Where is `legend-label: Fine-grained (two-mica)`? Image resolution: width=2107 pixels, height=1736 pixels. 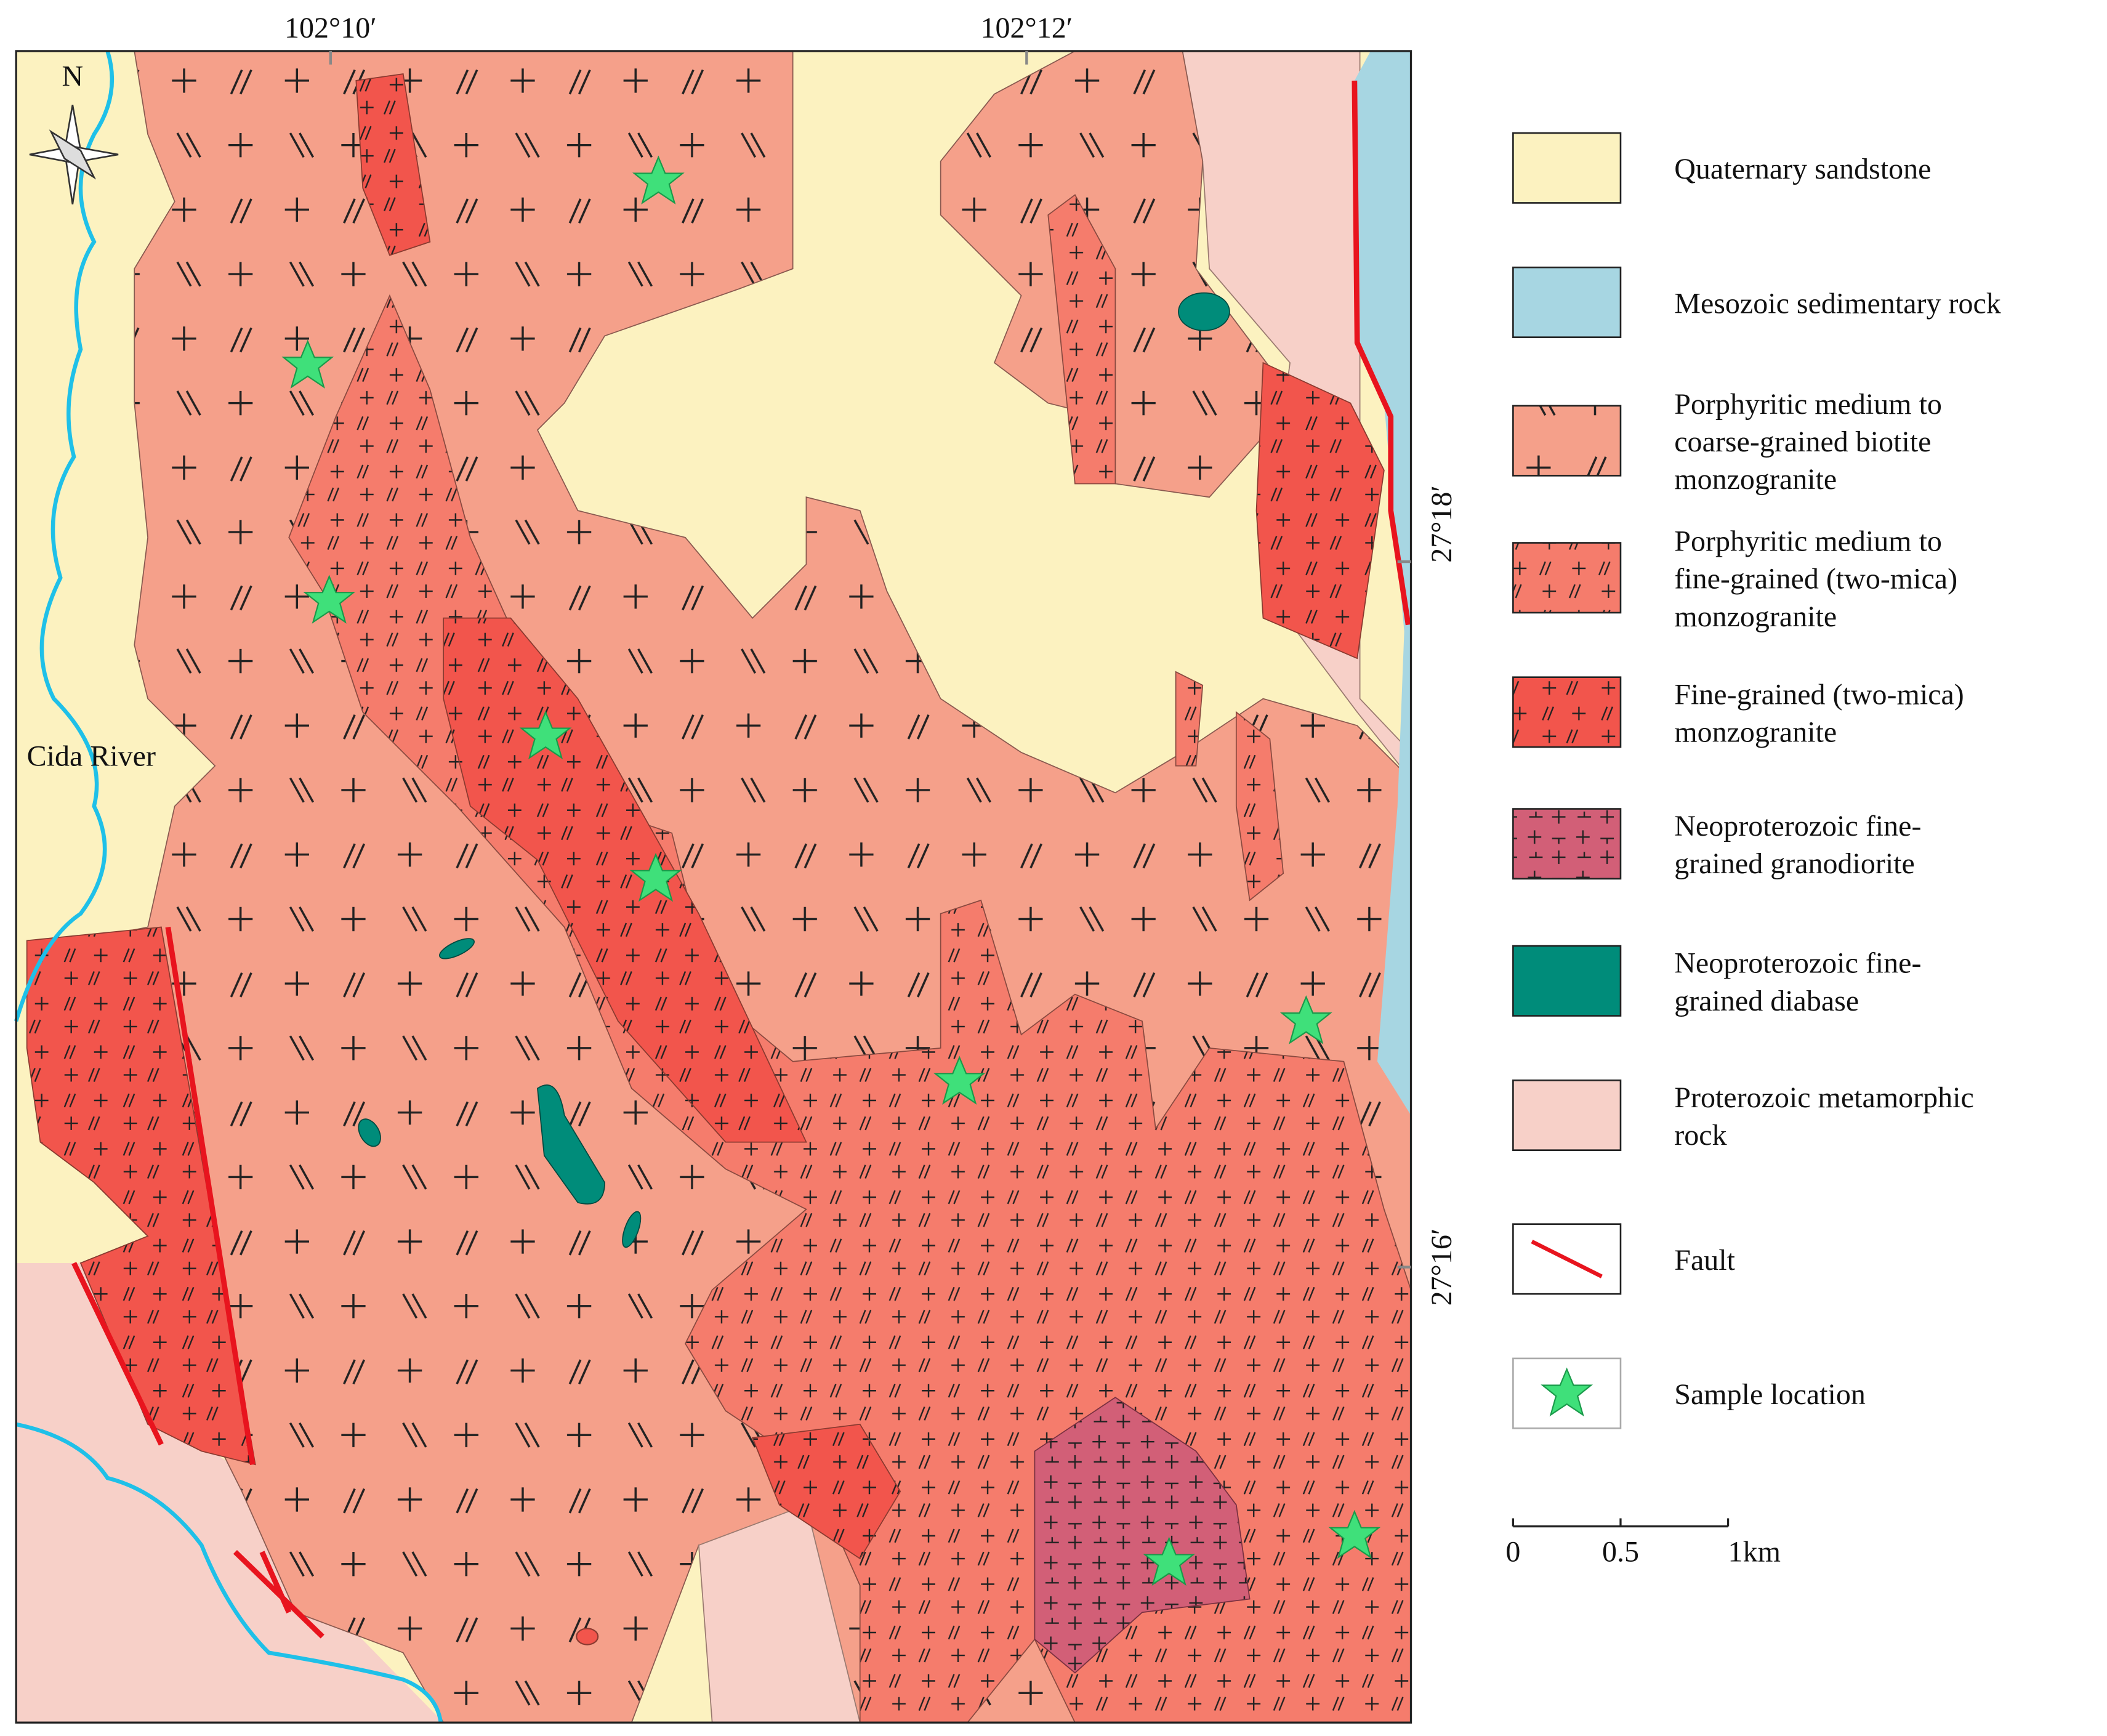
legend-label: Fine-grained (two-mica) is located at coordinates (1819, 695).